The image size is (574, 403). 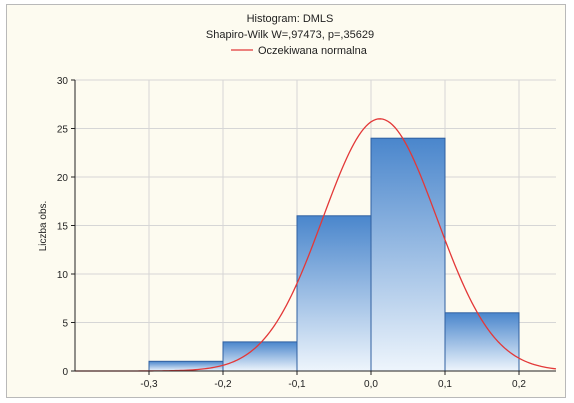 I want to click on x-tick-label: 0,0, so click(x=371, y=384).